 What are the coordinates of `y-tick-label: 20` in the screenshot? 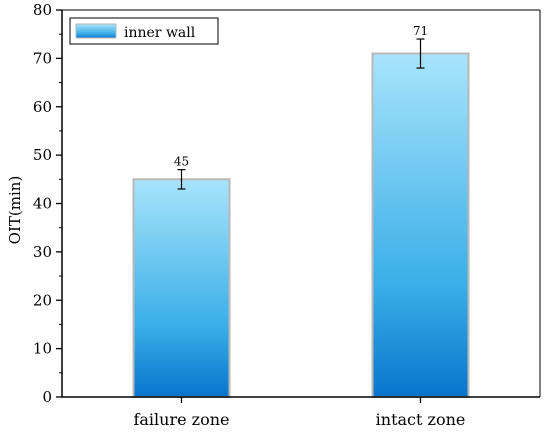 It's located at (42, 300).